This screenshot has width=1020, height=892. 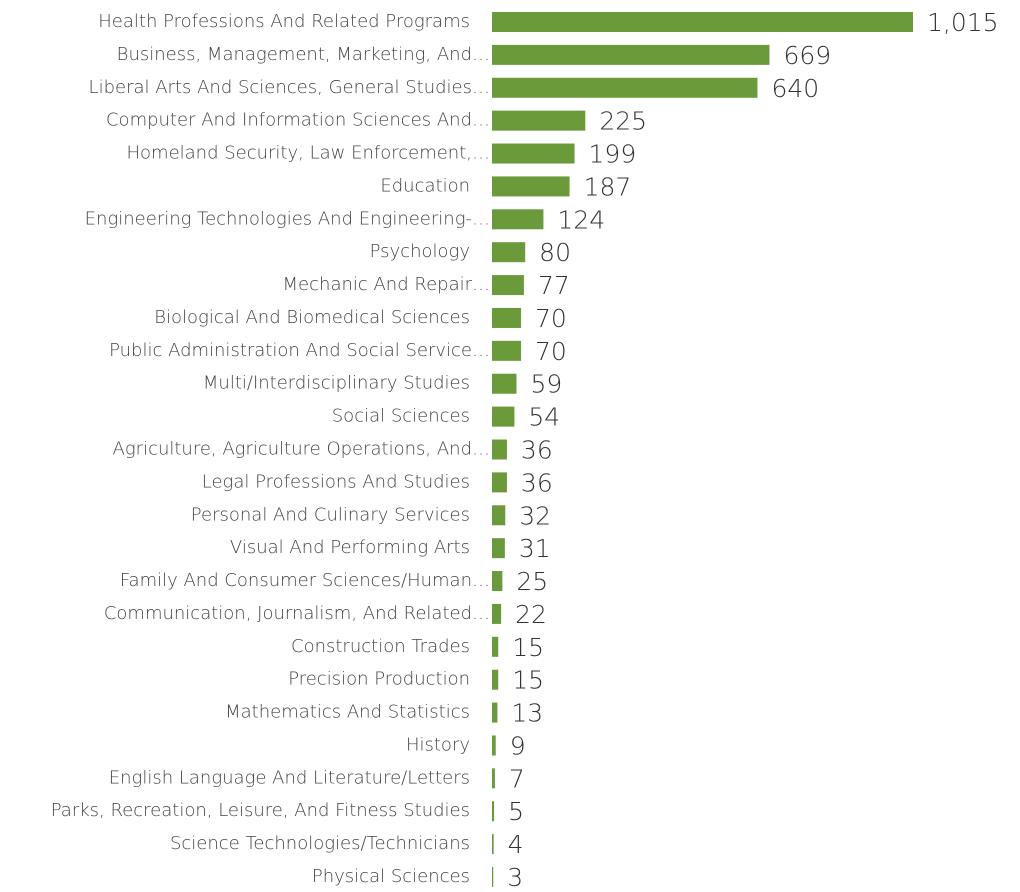 I want to click on category-label: Construction Trades, so click(x=380, y=646).